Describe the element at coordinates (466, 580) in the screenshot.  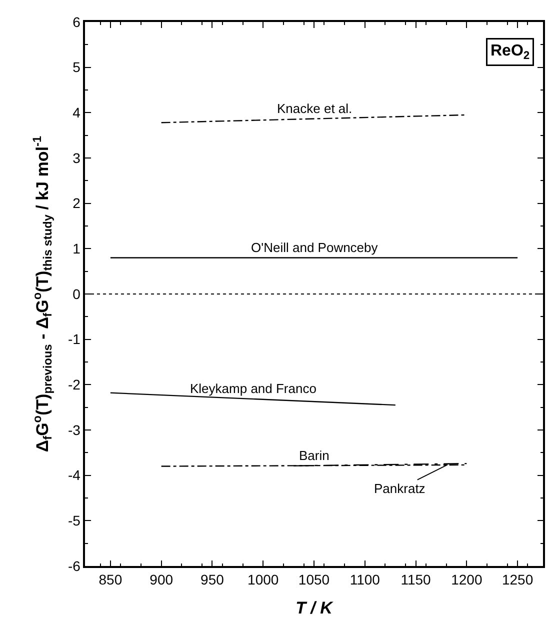
I see `x-tick-label: 1200` at that location.